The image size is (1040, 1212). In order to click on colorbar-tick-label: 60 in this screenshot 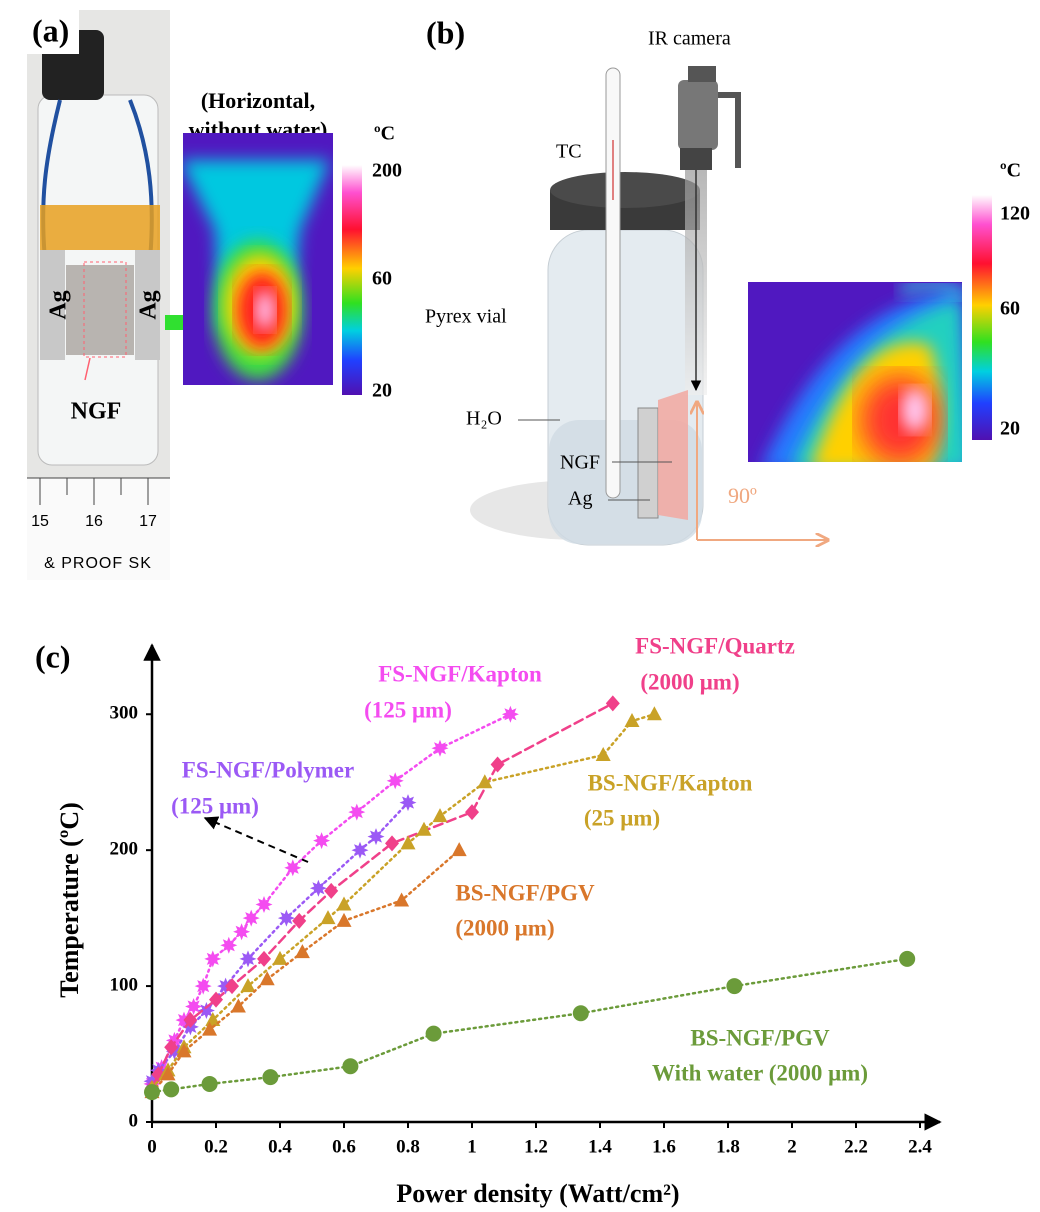, I will do `click(382, 279)`.